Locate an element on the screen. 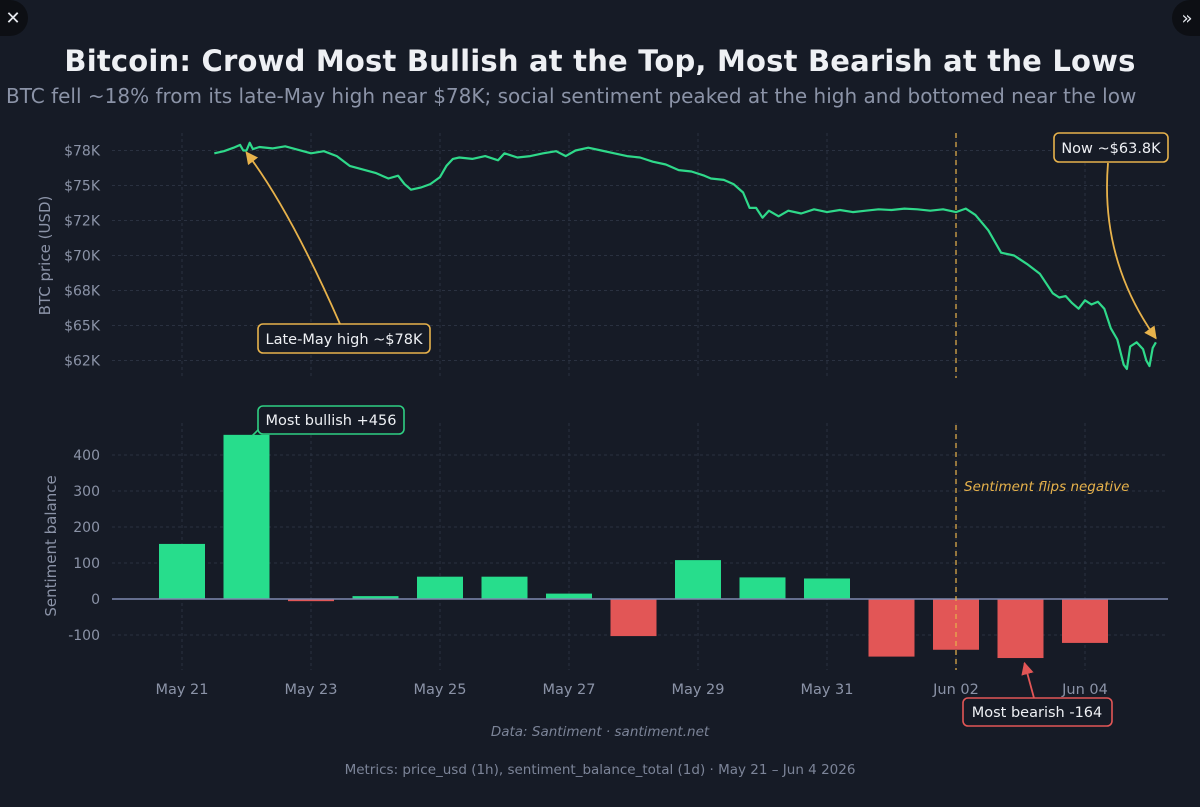 This screenshot has height=807, width=1200. x-tick-label: May 23 is located at coordinates (310, 690).